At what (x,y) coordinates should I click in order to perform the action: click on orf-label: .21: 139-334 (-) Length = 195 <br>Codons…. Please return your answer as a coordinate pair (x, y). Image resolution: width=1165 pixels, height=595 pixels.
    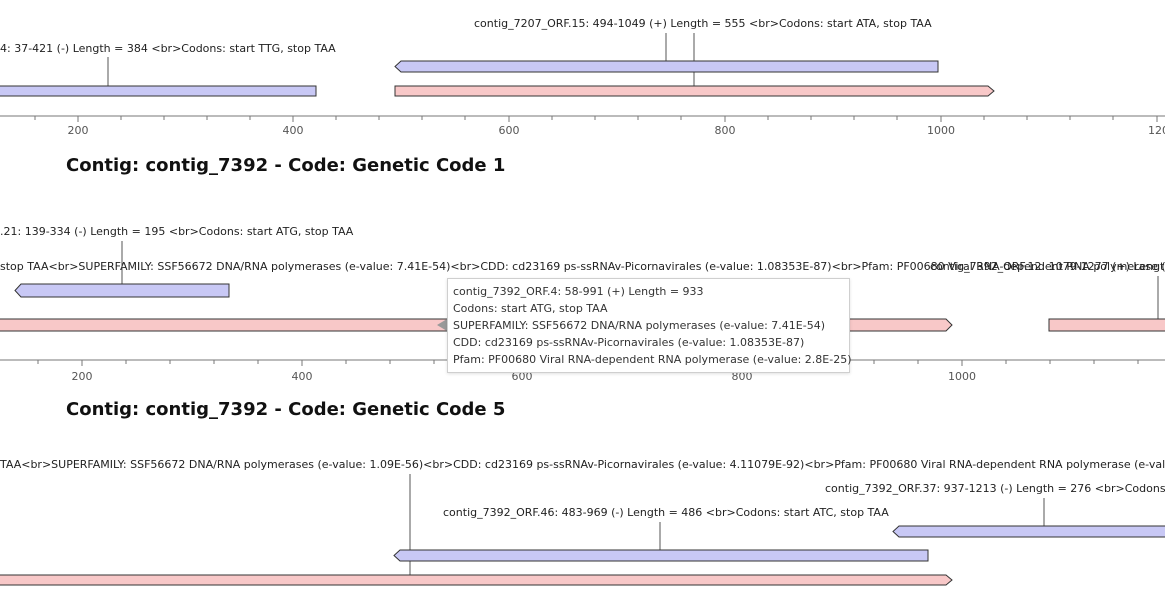
    Looking at the image, I should click on (177, 231).